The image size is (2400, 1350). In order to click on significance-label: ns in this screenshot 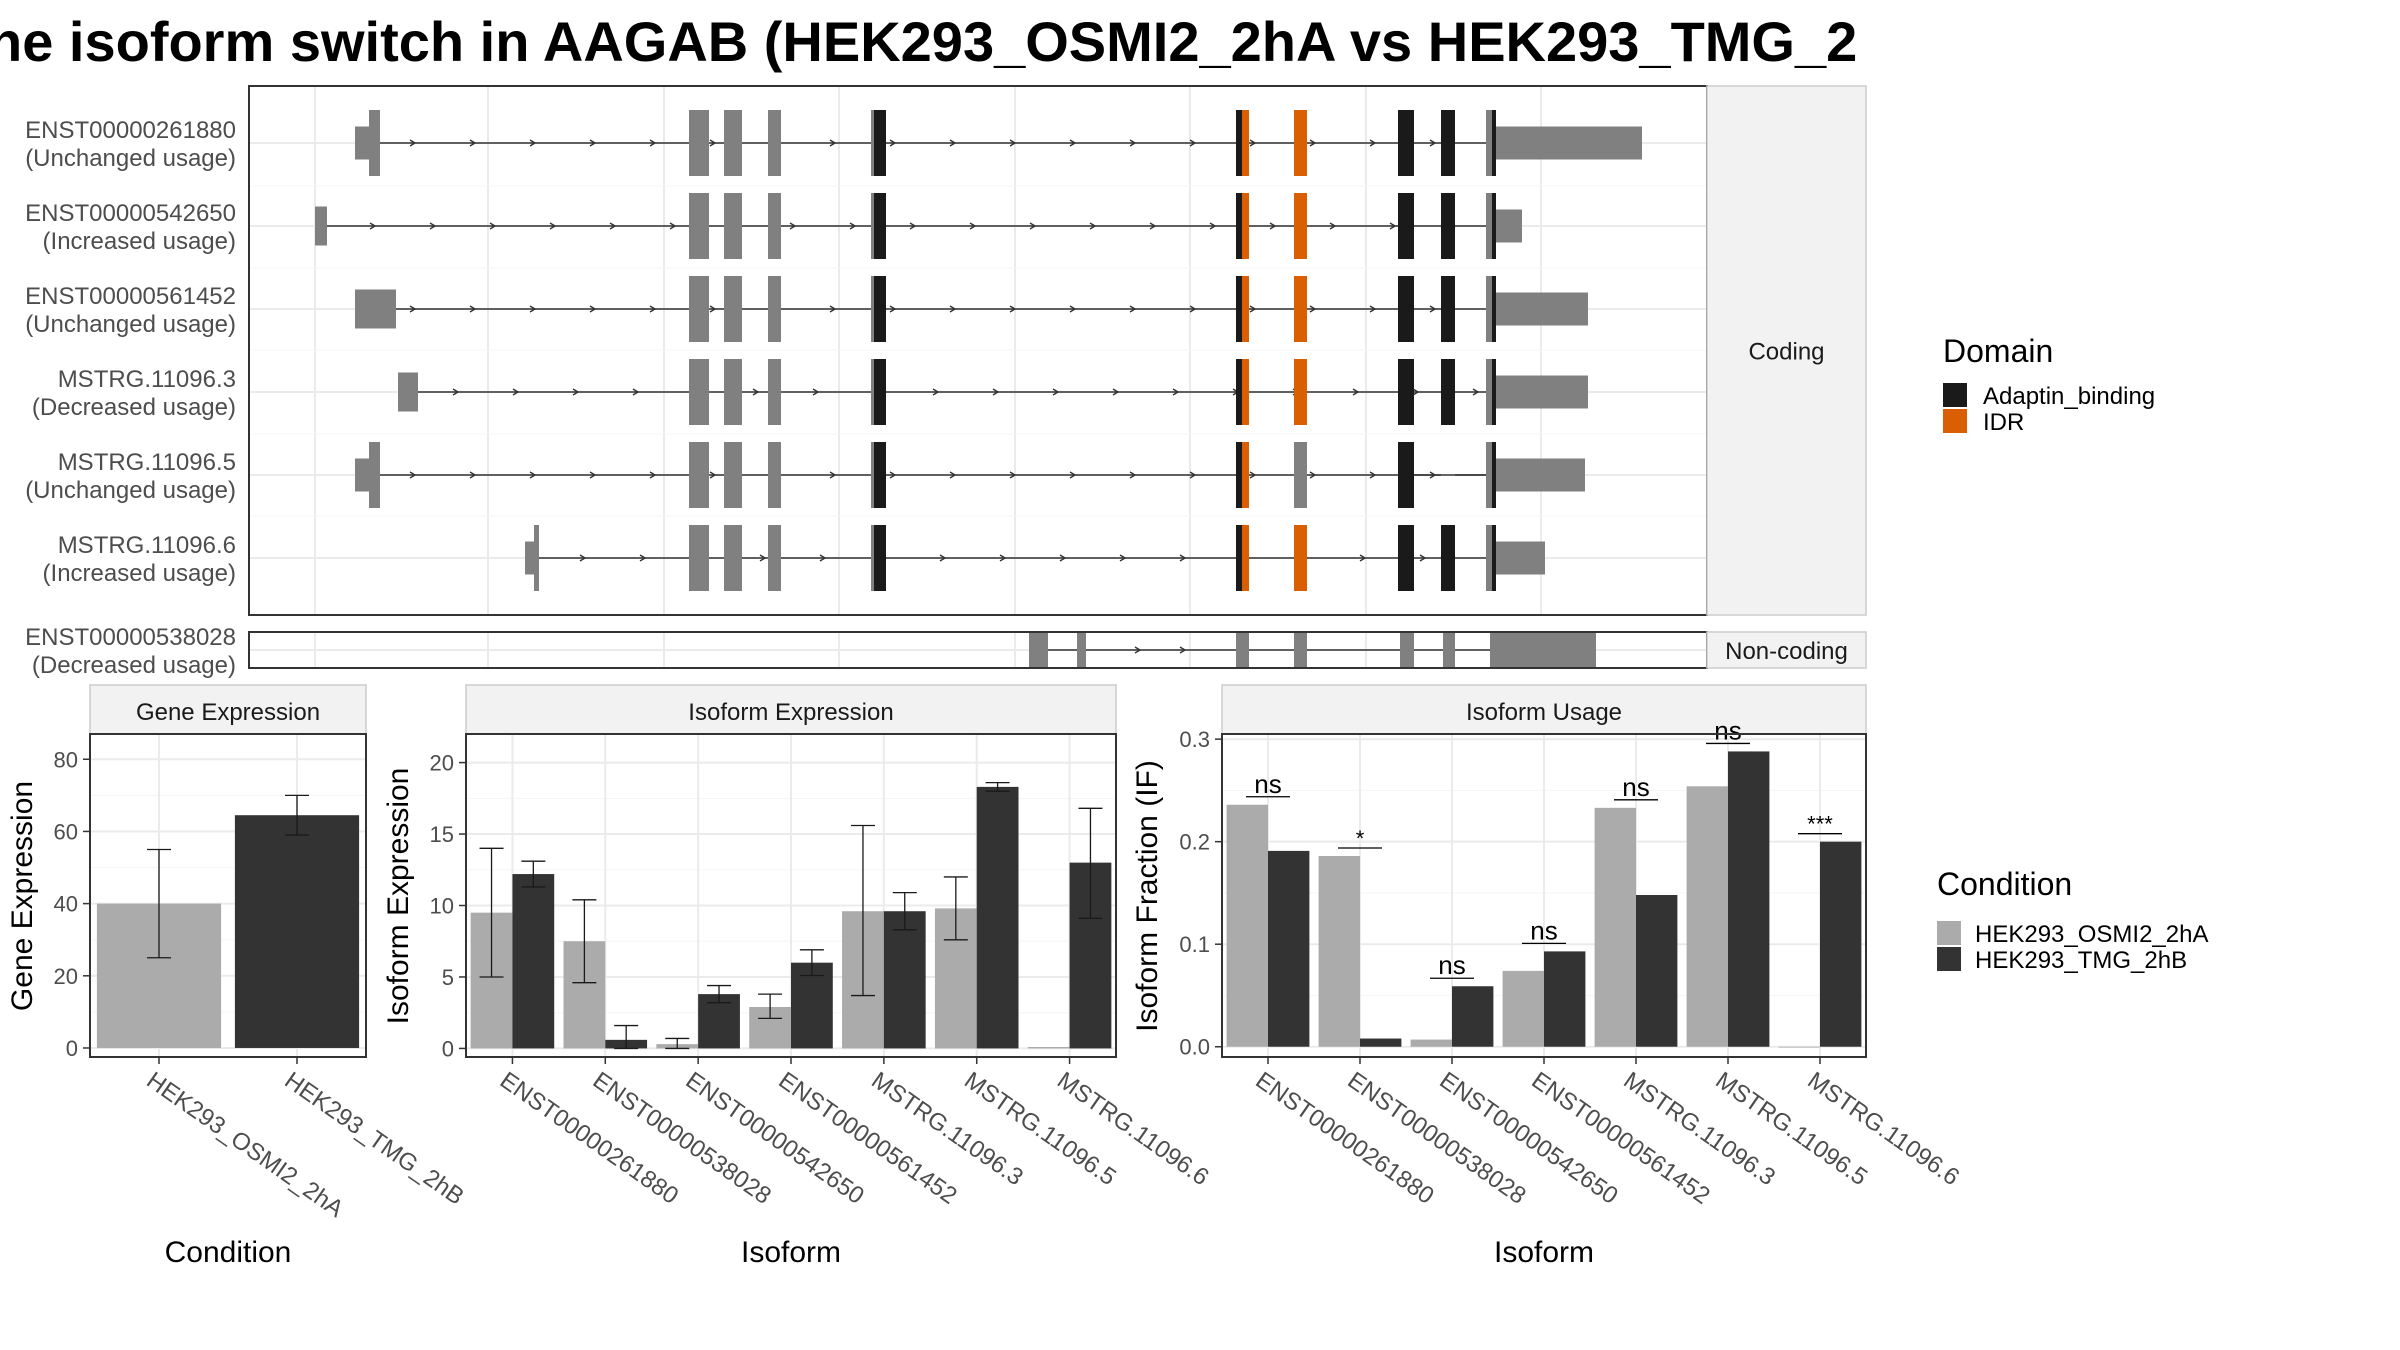, I will do `click(1267, 784)`.